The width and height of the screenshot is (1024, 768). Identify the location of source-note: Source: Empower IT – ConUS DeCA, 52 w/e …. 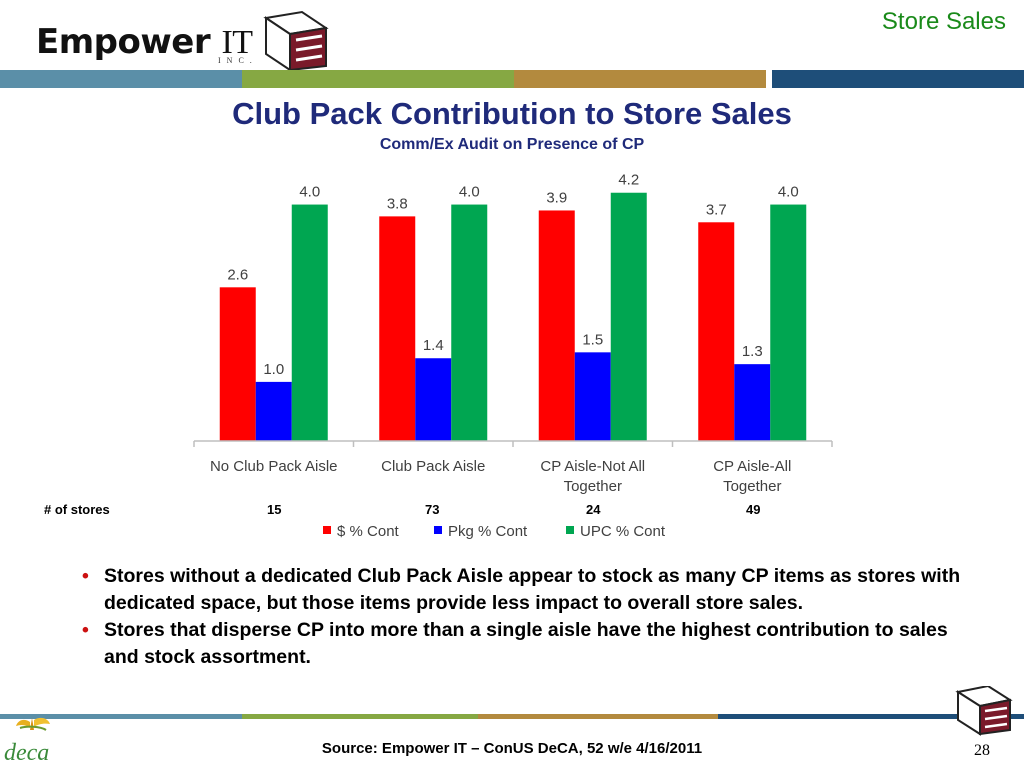
(512, 748).